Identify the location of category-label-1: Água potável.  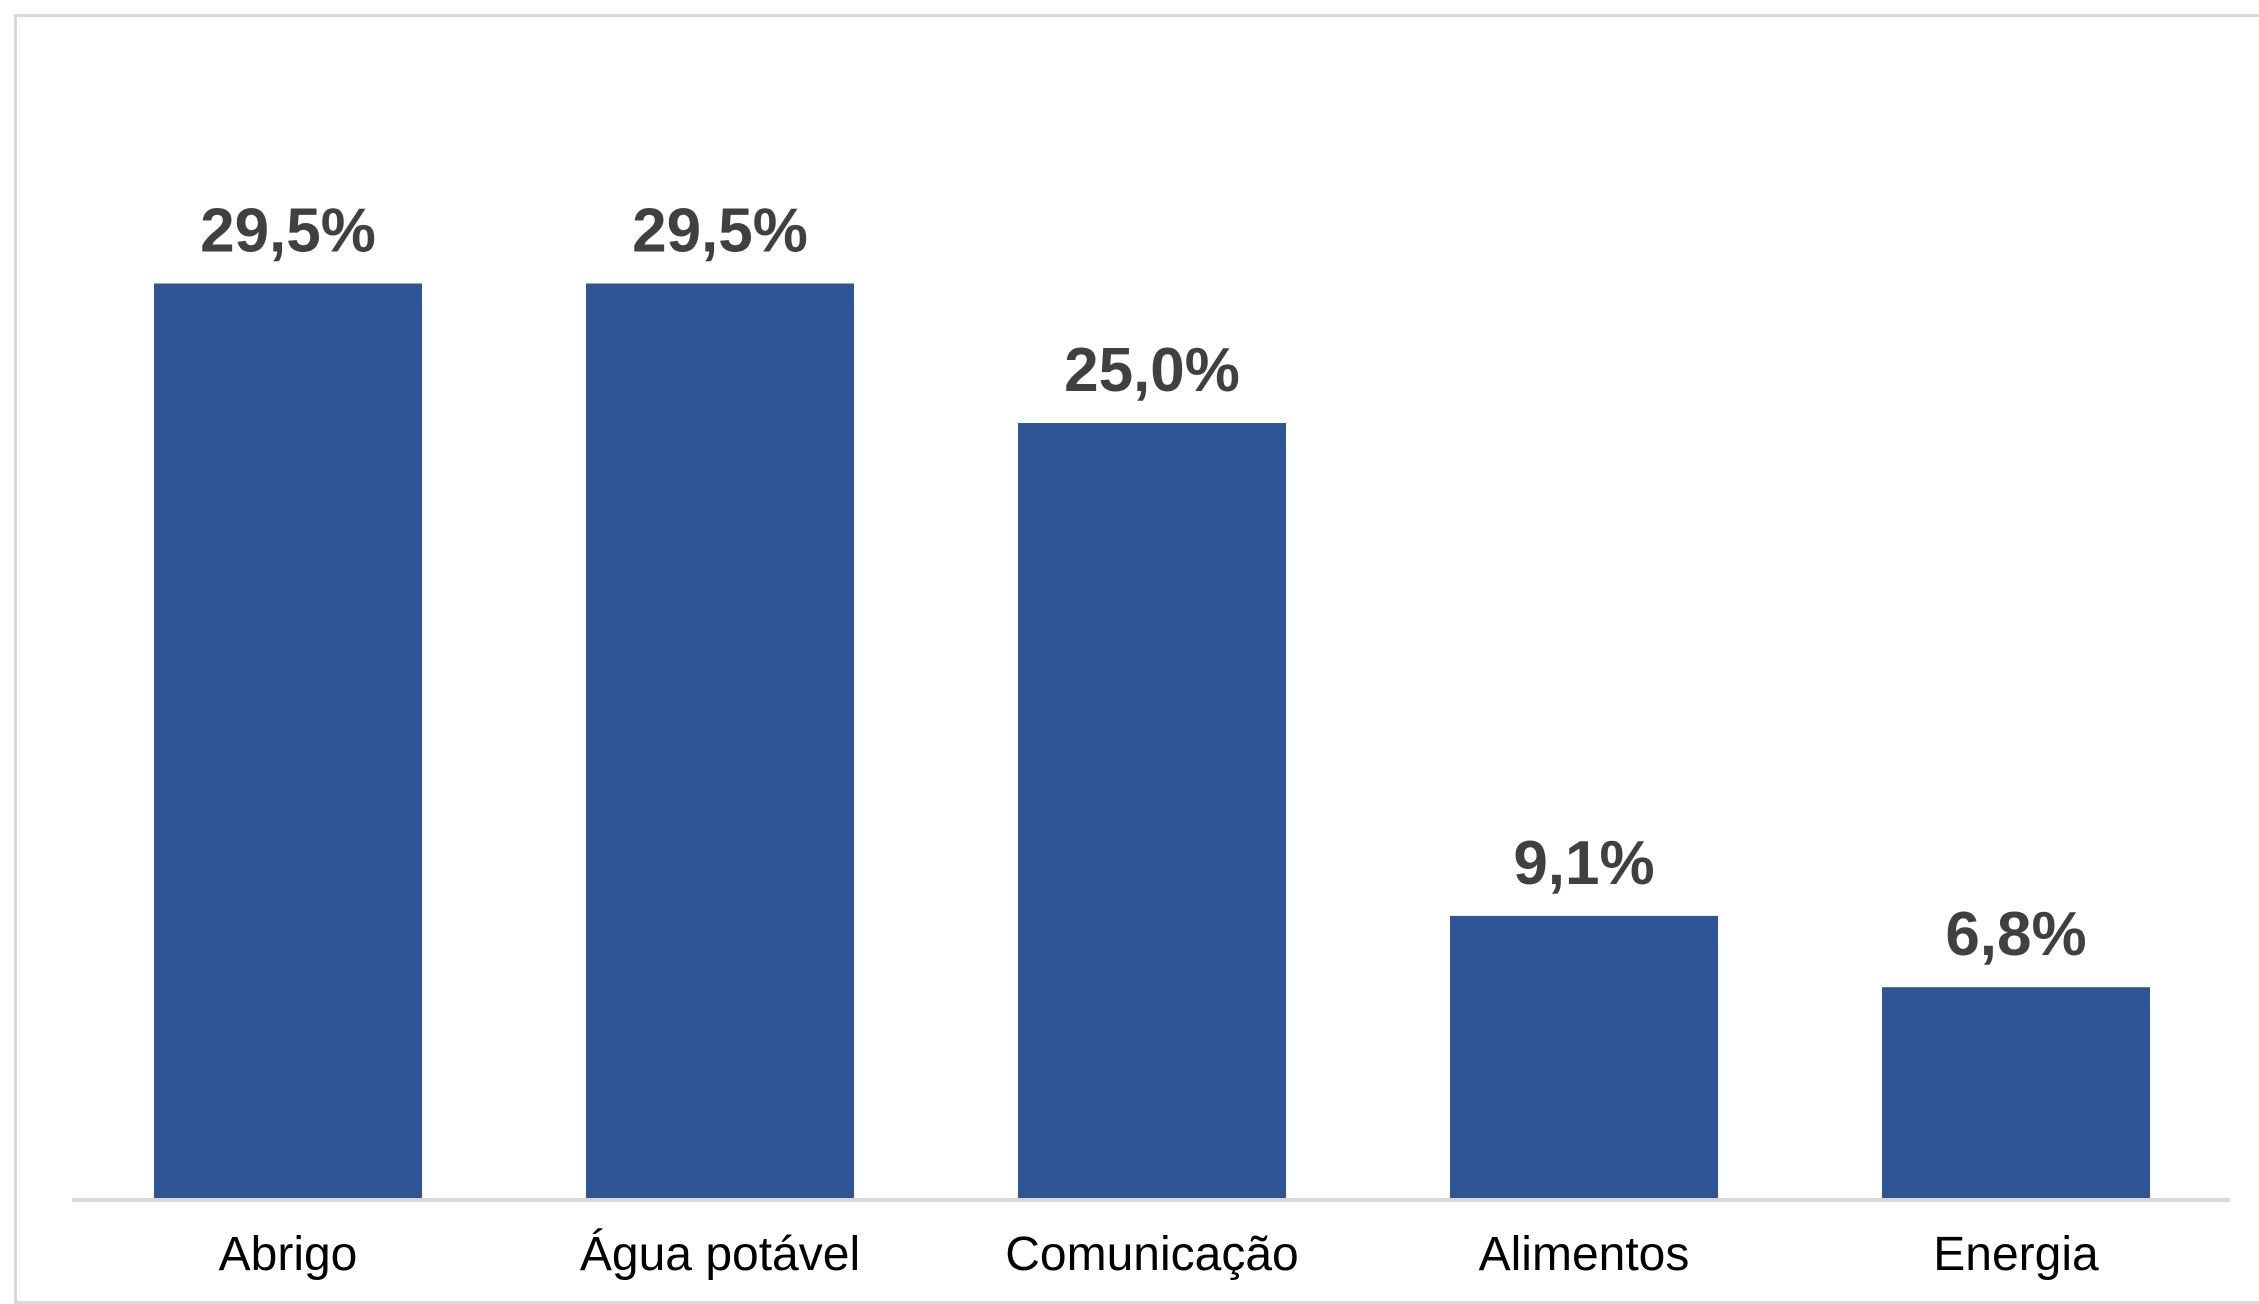
(720, 1254).